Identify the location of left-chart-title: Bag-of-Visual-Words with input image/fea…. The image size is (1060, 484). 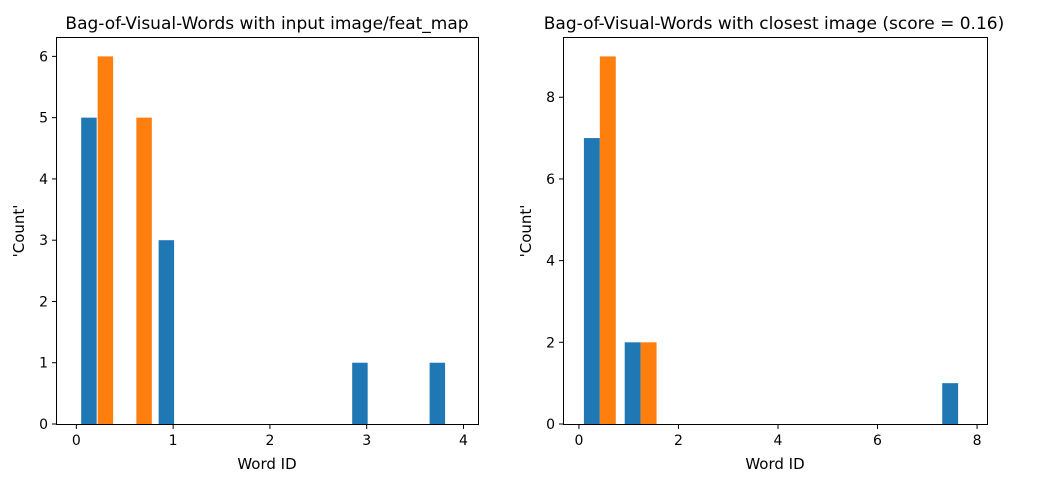
(266, 24).